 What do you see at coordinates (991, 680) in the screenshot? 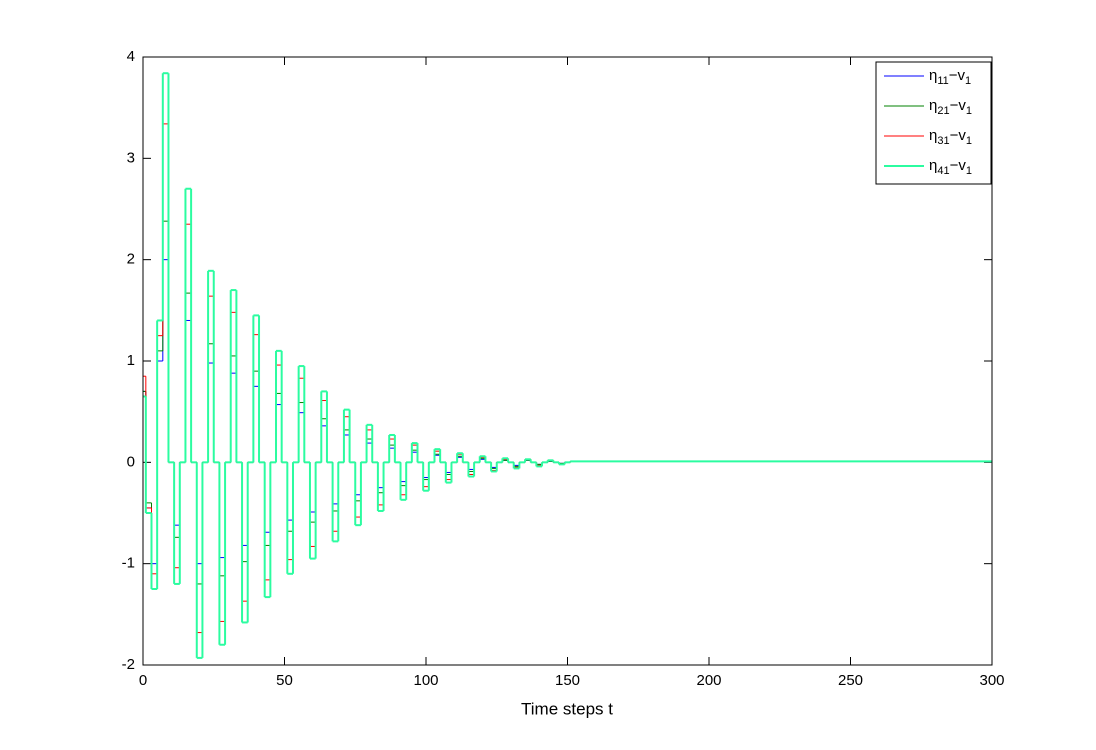
I see `x-tick-label: 300` at bounding box center [991, 680].